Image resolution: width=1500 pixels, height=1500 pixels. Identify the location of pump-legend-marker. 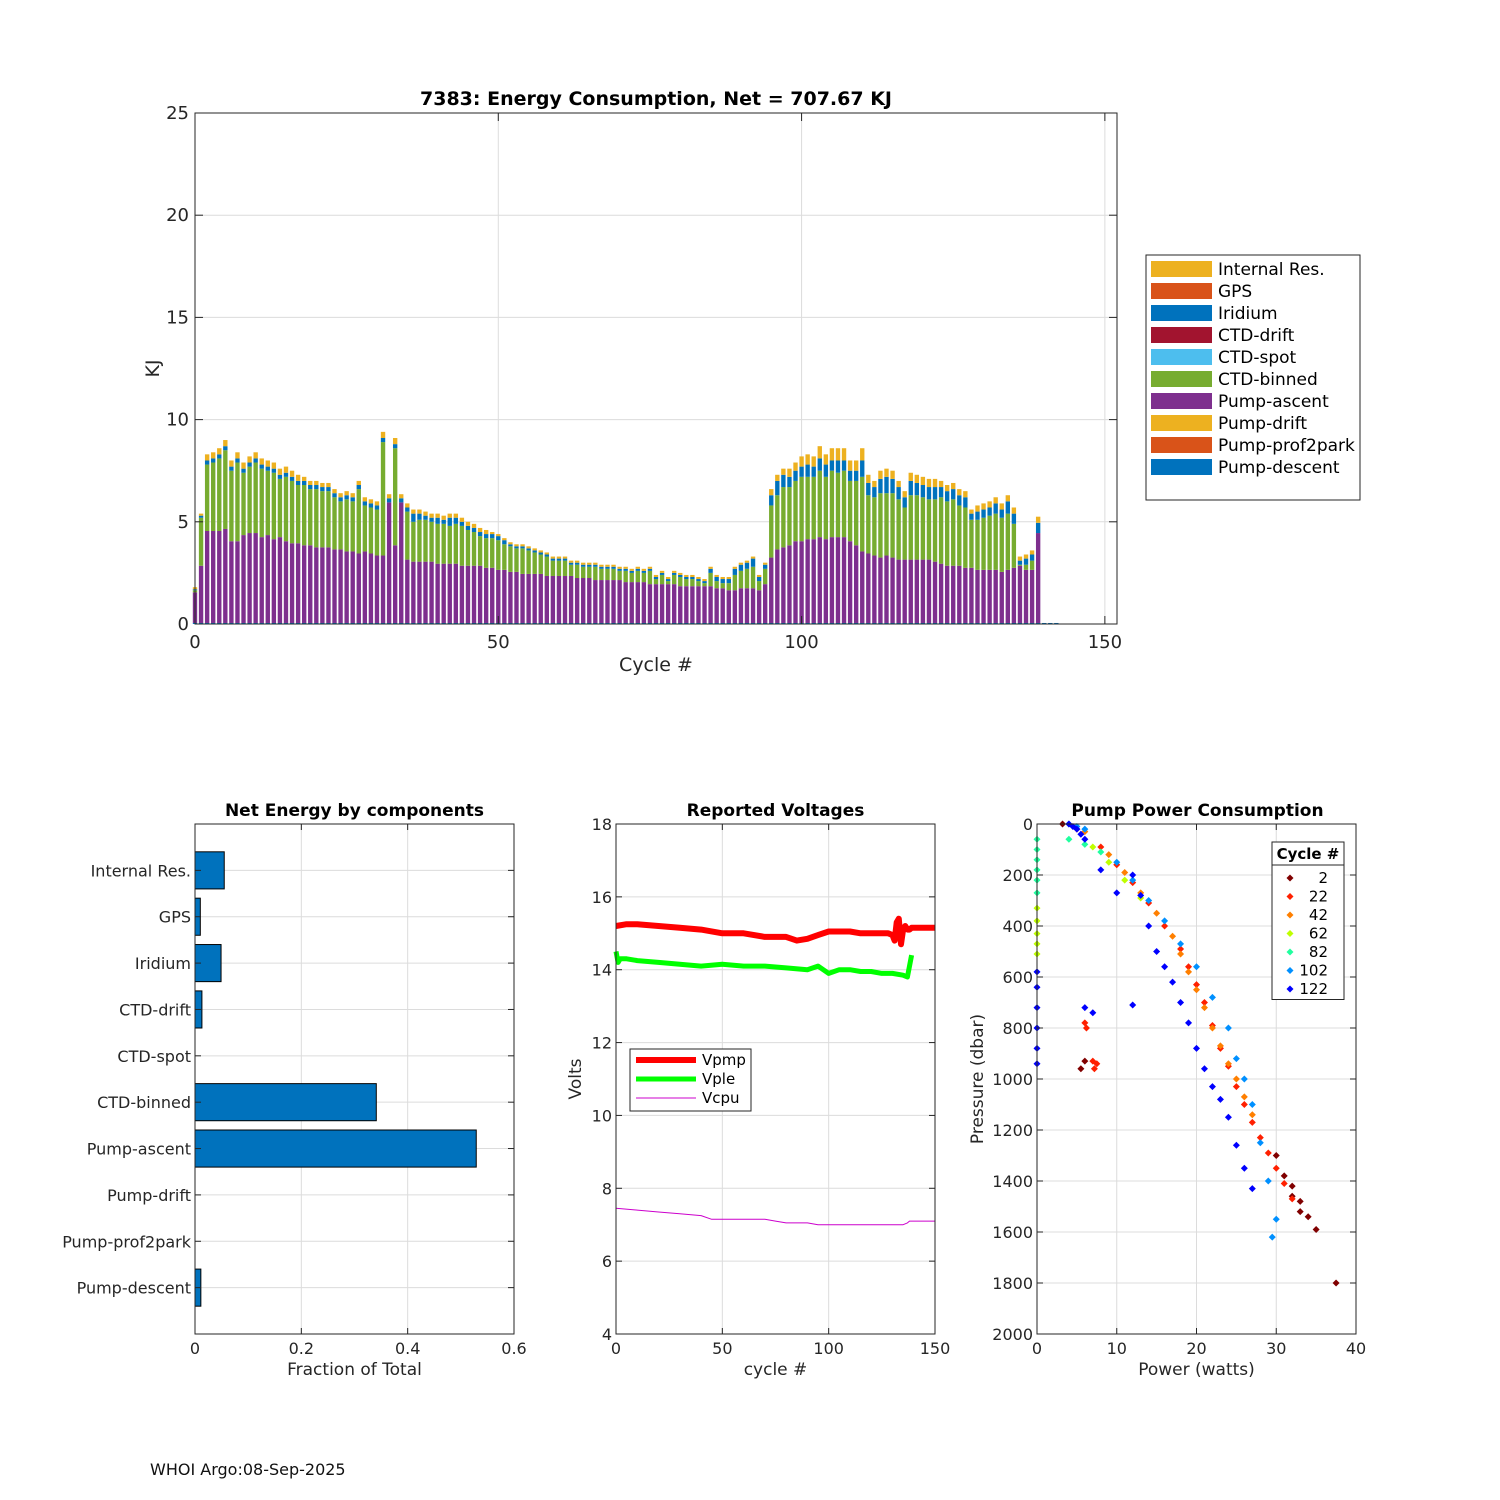
(1290, 933).